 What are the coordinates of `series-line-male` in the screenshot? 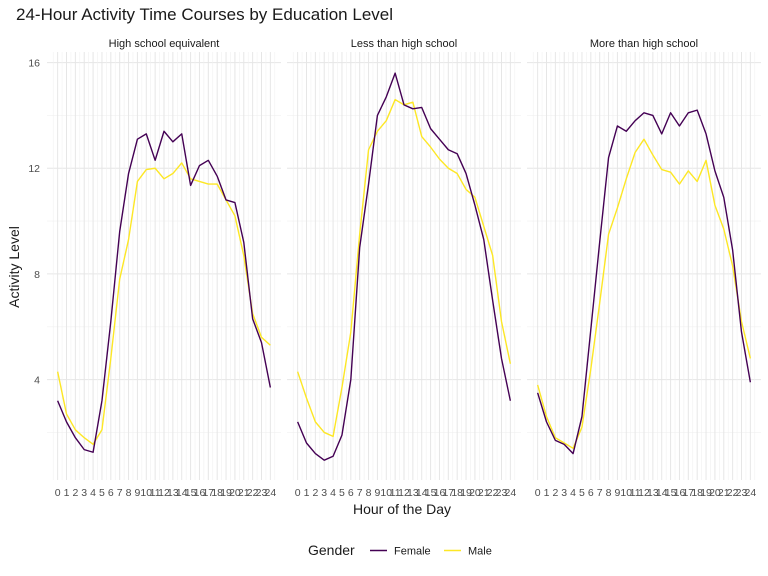 It's located at (163, 304).